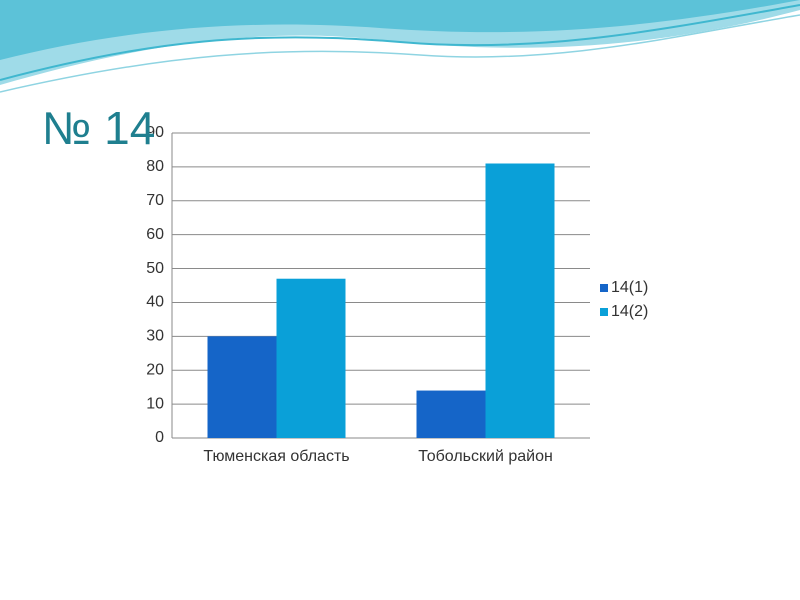 The height and width of the screenshot is (600, 800). What do you see at coordinates (629, 287) in the screenshot?
I see `legend-label: 14(1)` at bounding box center [629, 287].